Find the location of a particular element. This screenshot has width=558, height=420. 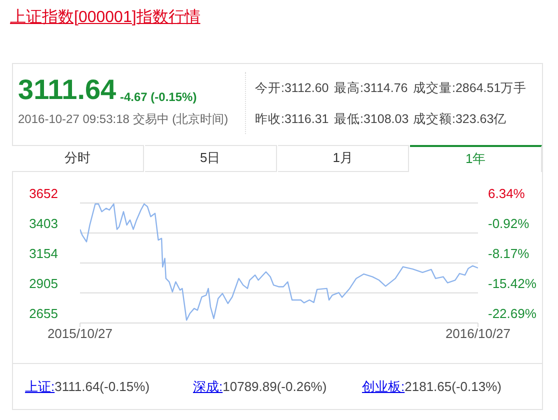

text: 分时 is located at coordinates (78, 158).